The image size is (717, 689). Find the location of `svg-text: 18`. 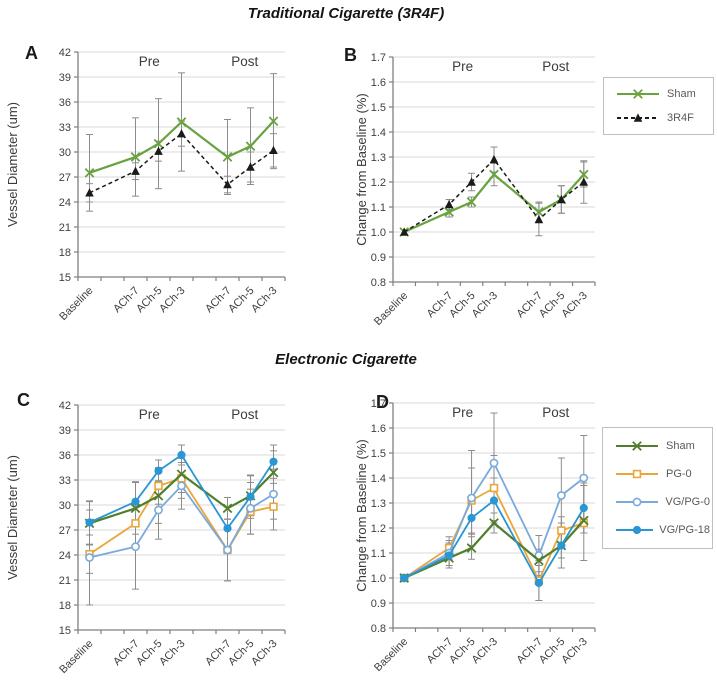

svg-text: 18 is located at coordinates (65, 606).